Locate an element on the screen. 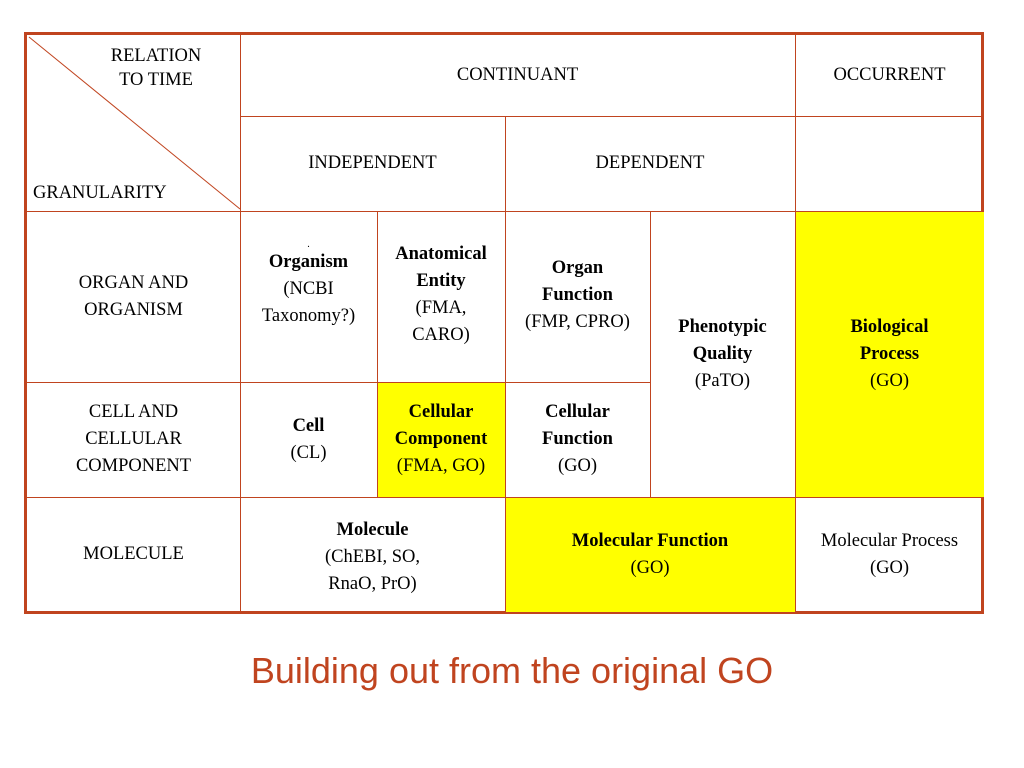 The height and width of the screenshot is (768, 1024). molecule-cell: Molecule (ChEBI, SO, RnaO, PrO) is located at coordinates (372, 554).